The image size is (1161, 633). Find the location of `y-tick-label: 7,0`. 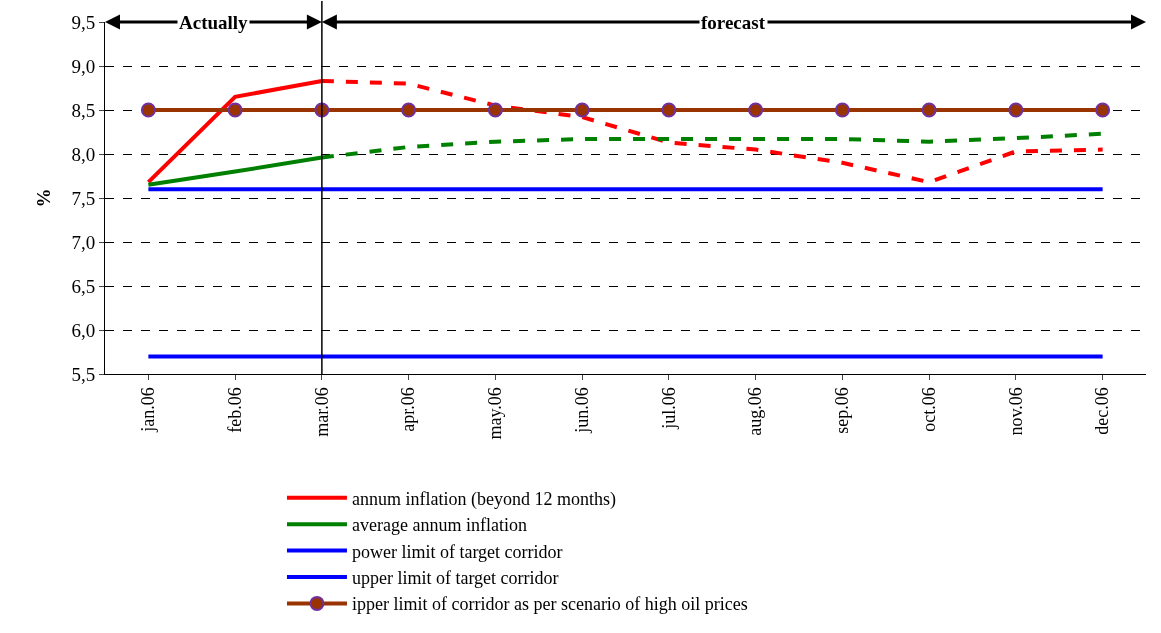

y-tick-label: 7,0 is located at coordinates (83, 242).